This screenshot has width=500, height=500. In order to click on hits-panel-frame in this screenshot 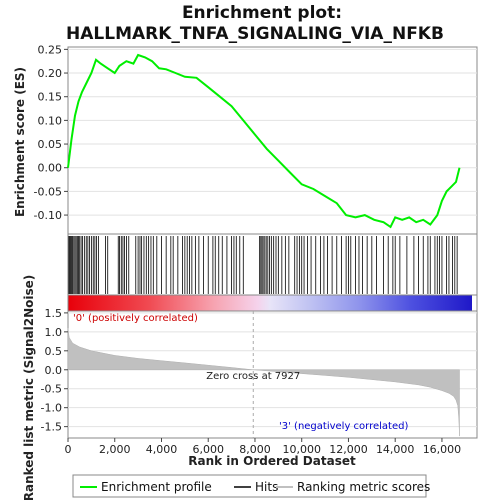, I will do `click(272, 264)`.